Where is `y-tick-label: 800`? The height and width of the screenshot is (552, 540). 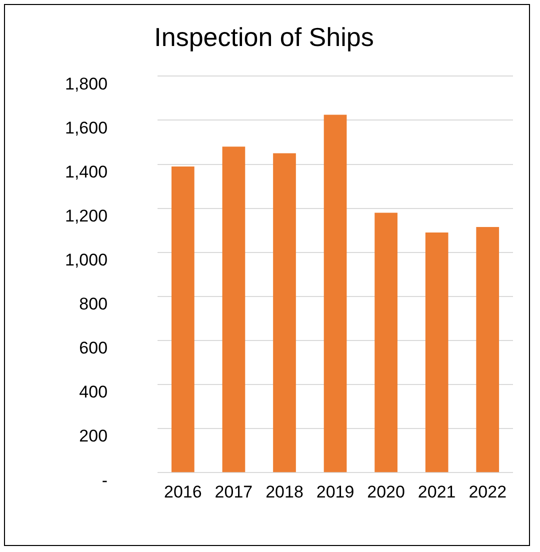 y-tick-label: 800 is located at coordinates (93, 304).